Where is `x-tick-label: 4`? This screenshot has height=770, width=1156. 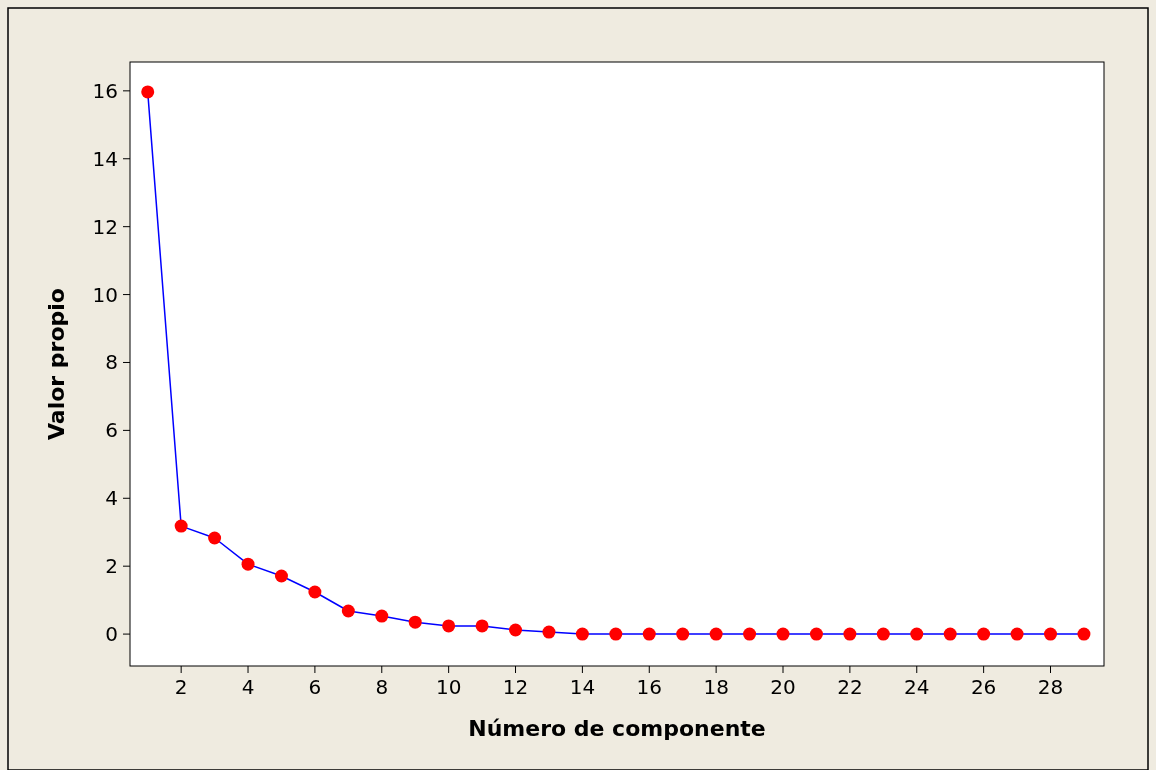
x-tick-label: 4 is located at coordinates (248, 687).